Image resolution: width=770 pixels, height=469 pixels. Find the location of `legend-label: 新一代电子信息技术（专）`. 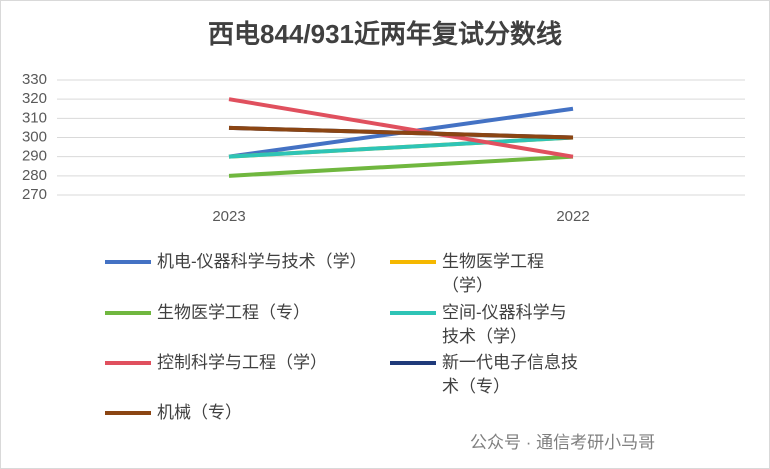

legend-label: 新一代电子信息技术（专） is located at coordinates (510, 374).